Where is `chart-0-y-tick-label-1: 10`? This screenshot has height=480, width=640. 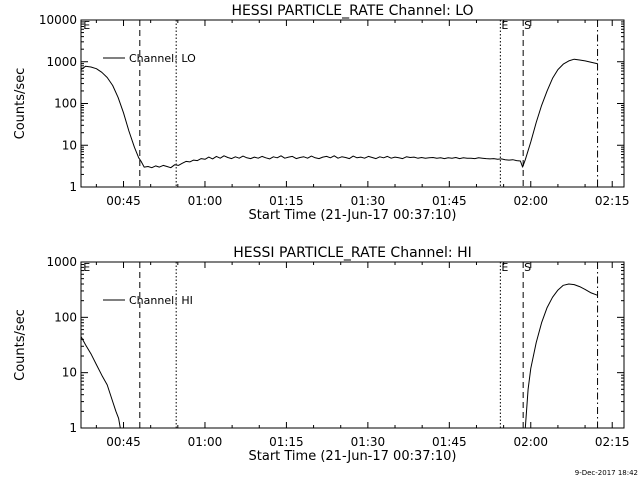 chart-0-y-tick-label-1: 10 is located at coordinates (69, 145).